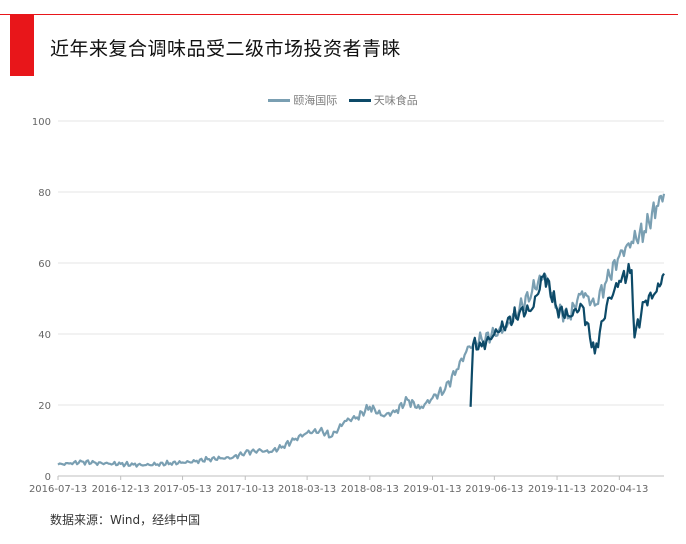  Describe the element at coordinates (494, 489) in the screenshot. I see `x-tick-label: 2019-06-13` at that location.